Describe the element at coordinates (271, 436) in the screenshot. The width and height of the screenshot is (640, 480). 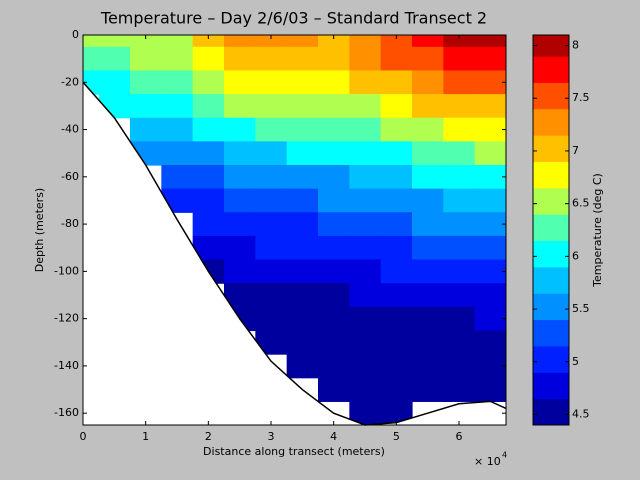
I see `x-tick-label: 3` at that location.